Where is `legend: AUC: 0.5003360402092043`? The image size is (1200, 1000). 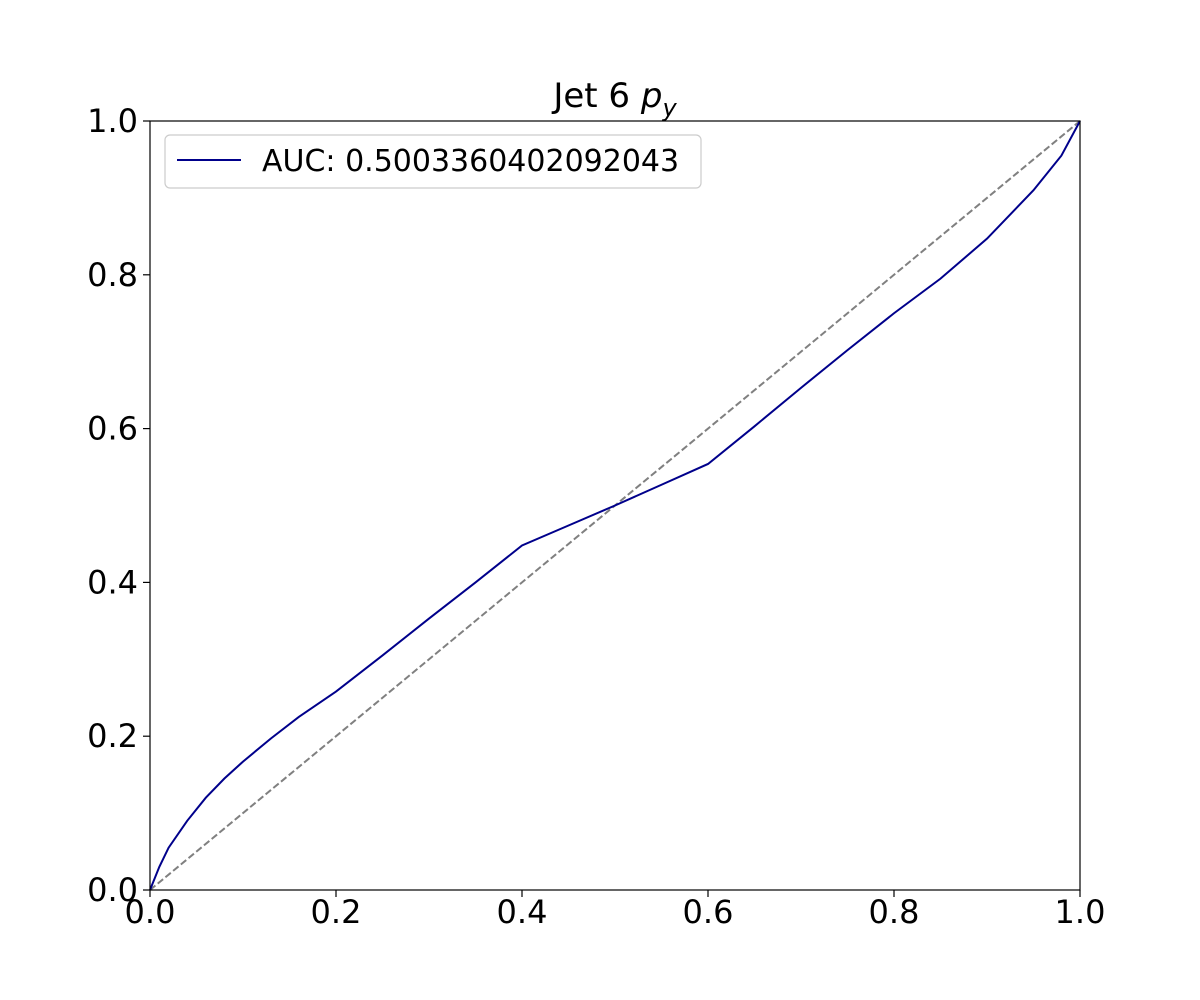
legend: AUC: 0.5003360402092043 is located at coordinates (433, 161).